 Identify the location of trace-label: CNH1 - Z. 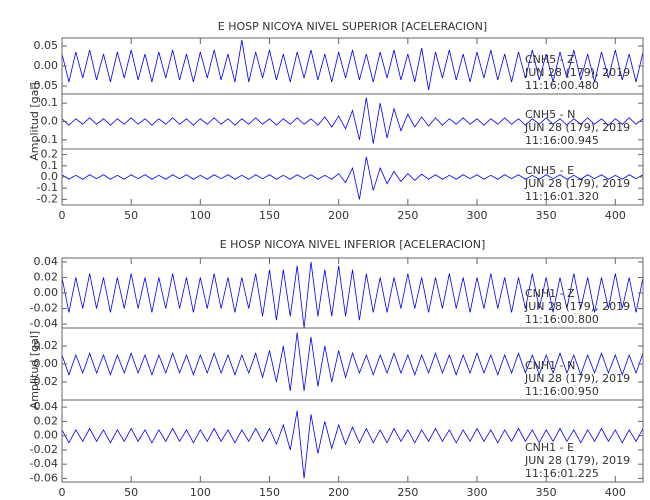
(550, 293).